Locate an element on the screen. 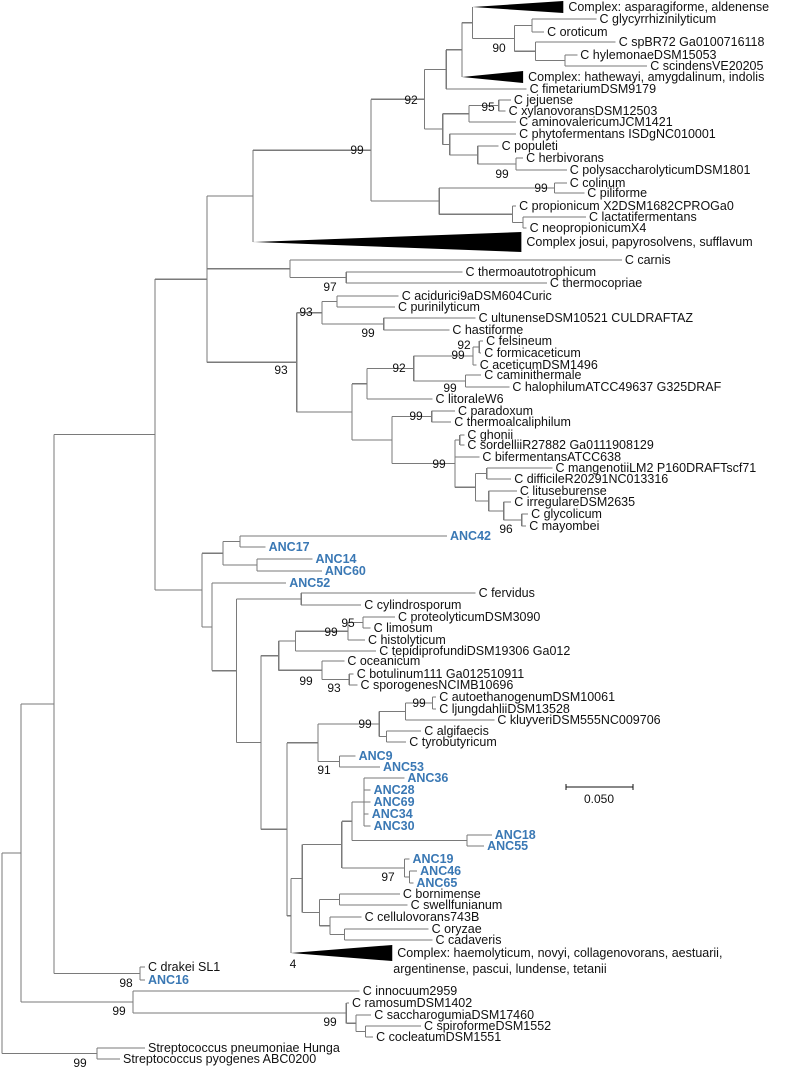 The height and width of the screenshot is (1071, 788). taxon-label: C fervidus is located at coordinates (507, 593).